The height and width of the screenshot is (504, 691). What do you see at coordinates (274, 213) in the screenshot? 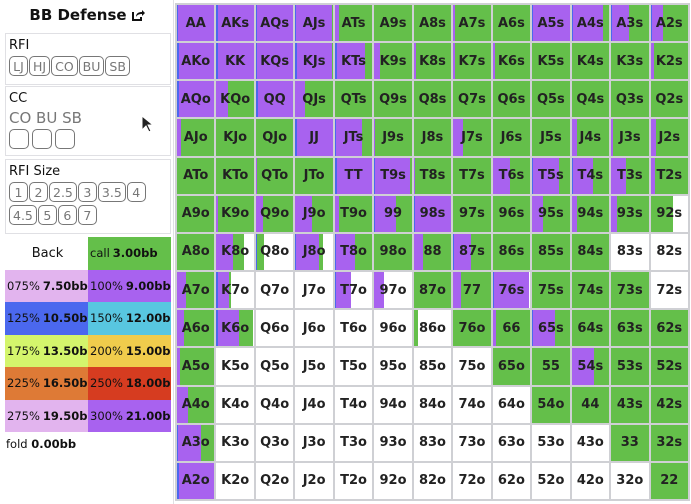
I see `hand-cell-Q9o: Q9o` at bounding box center [274, 213].